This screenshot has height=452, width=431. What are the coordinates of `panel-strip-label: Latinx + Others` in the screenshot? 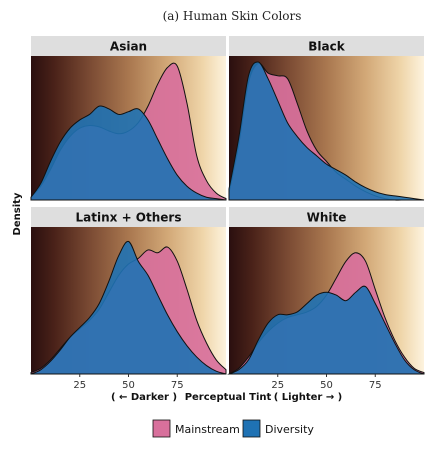 It's located at (129, 218).